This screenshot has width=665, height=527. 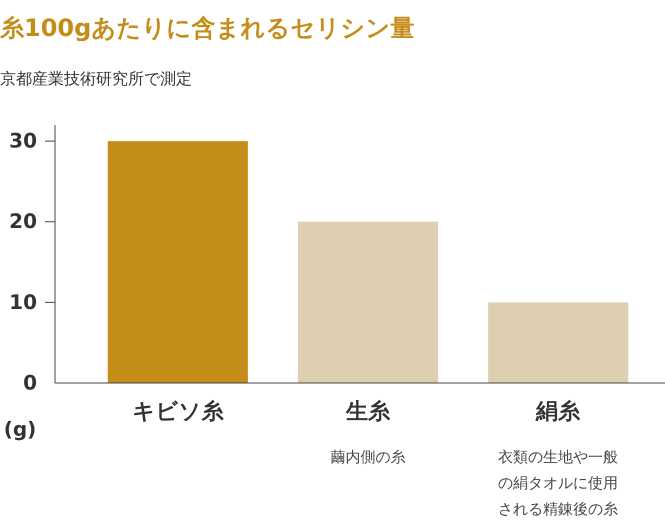 I want to click on x-tick-label: 絹糸, so click(x=558, y=412).